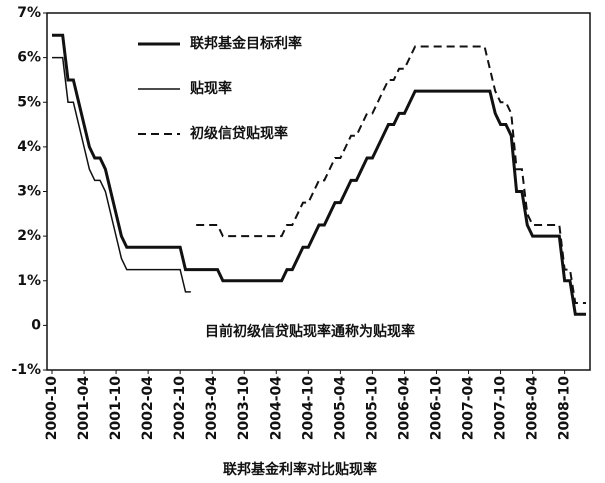 This screenshot has width=605, height=483. I want to click on x-tick-label: 2005-04, so click(340, 408).